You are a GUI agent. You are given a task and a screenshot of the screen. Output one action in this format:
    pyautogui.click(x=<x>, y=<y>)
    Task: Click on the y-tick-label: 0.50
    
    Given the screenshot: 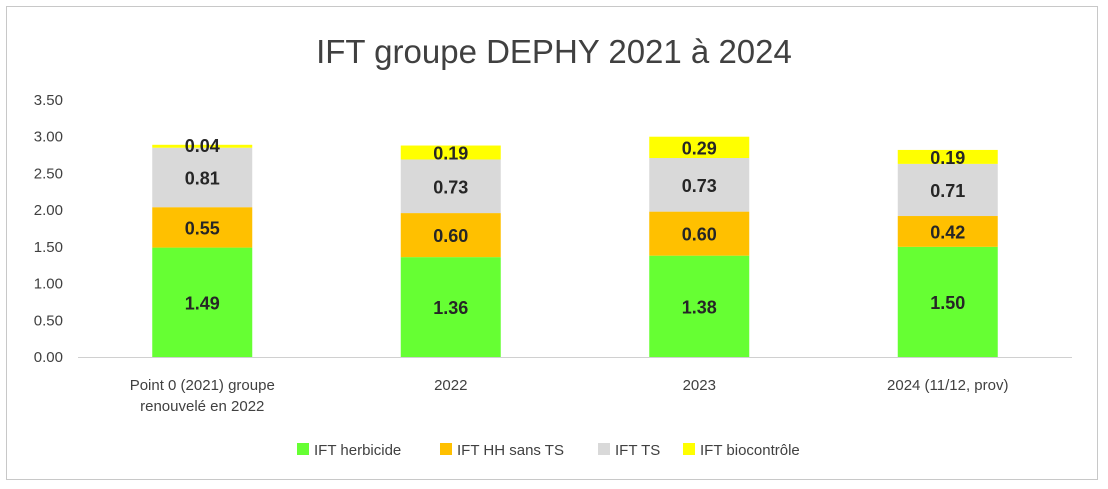 What is the action you would take?
    pyautogui.click(x=48, y=320)
    